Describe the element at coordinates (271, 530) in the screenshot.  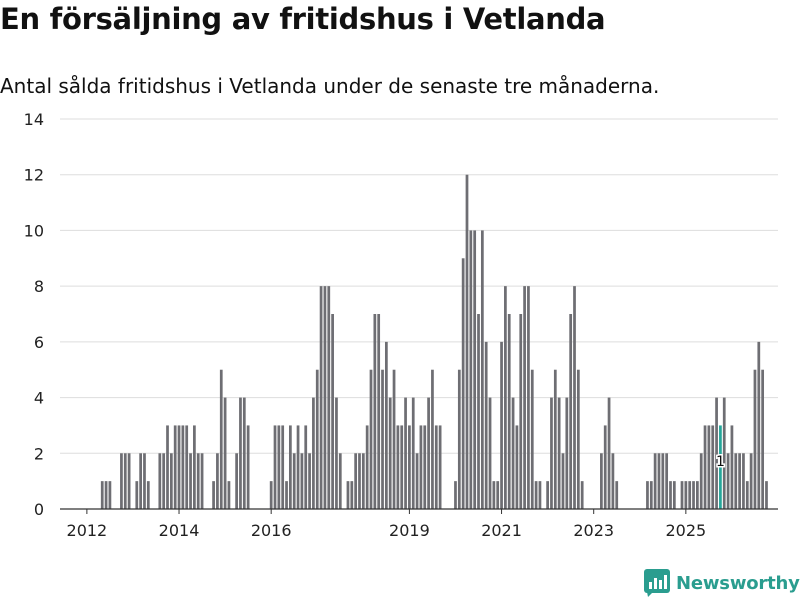
I see `x-tick-label: 2016` at that location.